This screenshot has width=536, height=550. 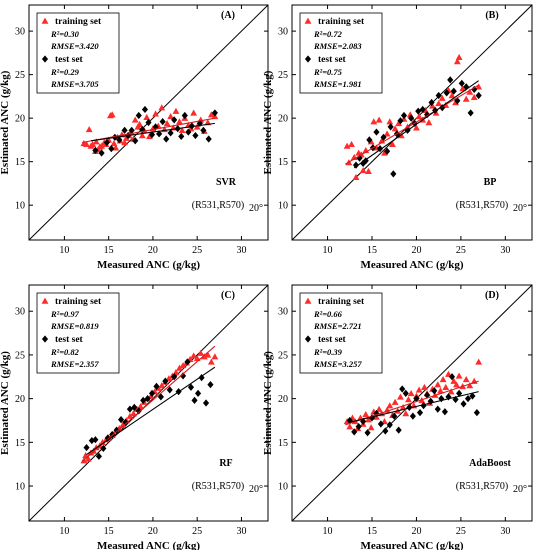 I want to click on training-r2: R²=0.66, so click(x=328, y=314).